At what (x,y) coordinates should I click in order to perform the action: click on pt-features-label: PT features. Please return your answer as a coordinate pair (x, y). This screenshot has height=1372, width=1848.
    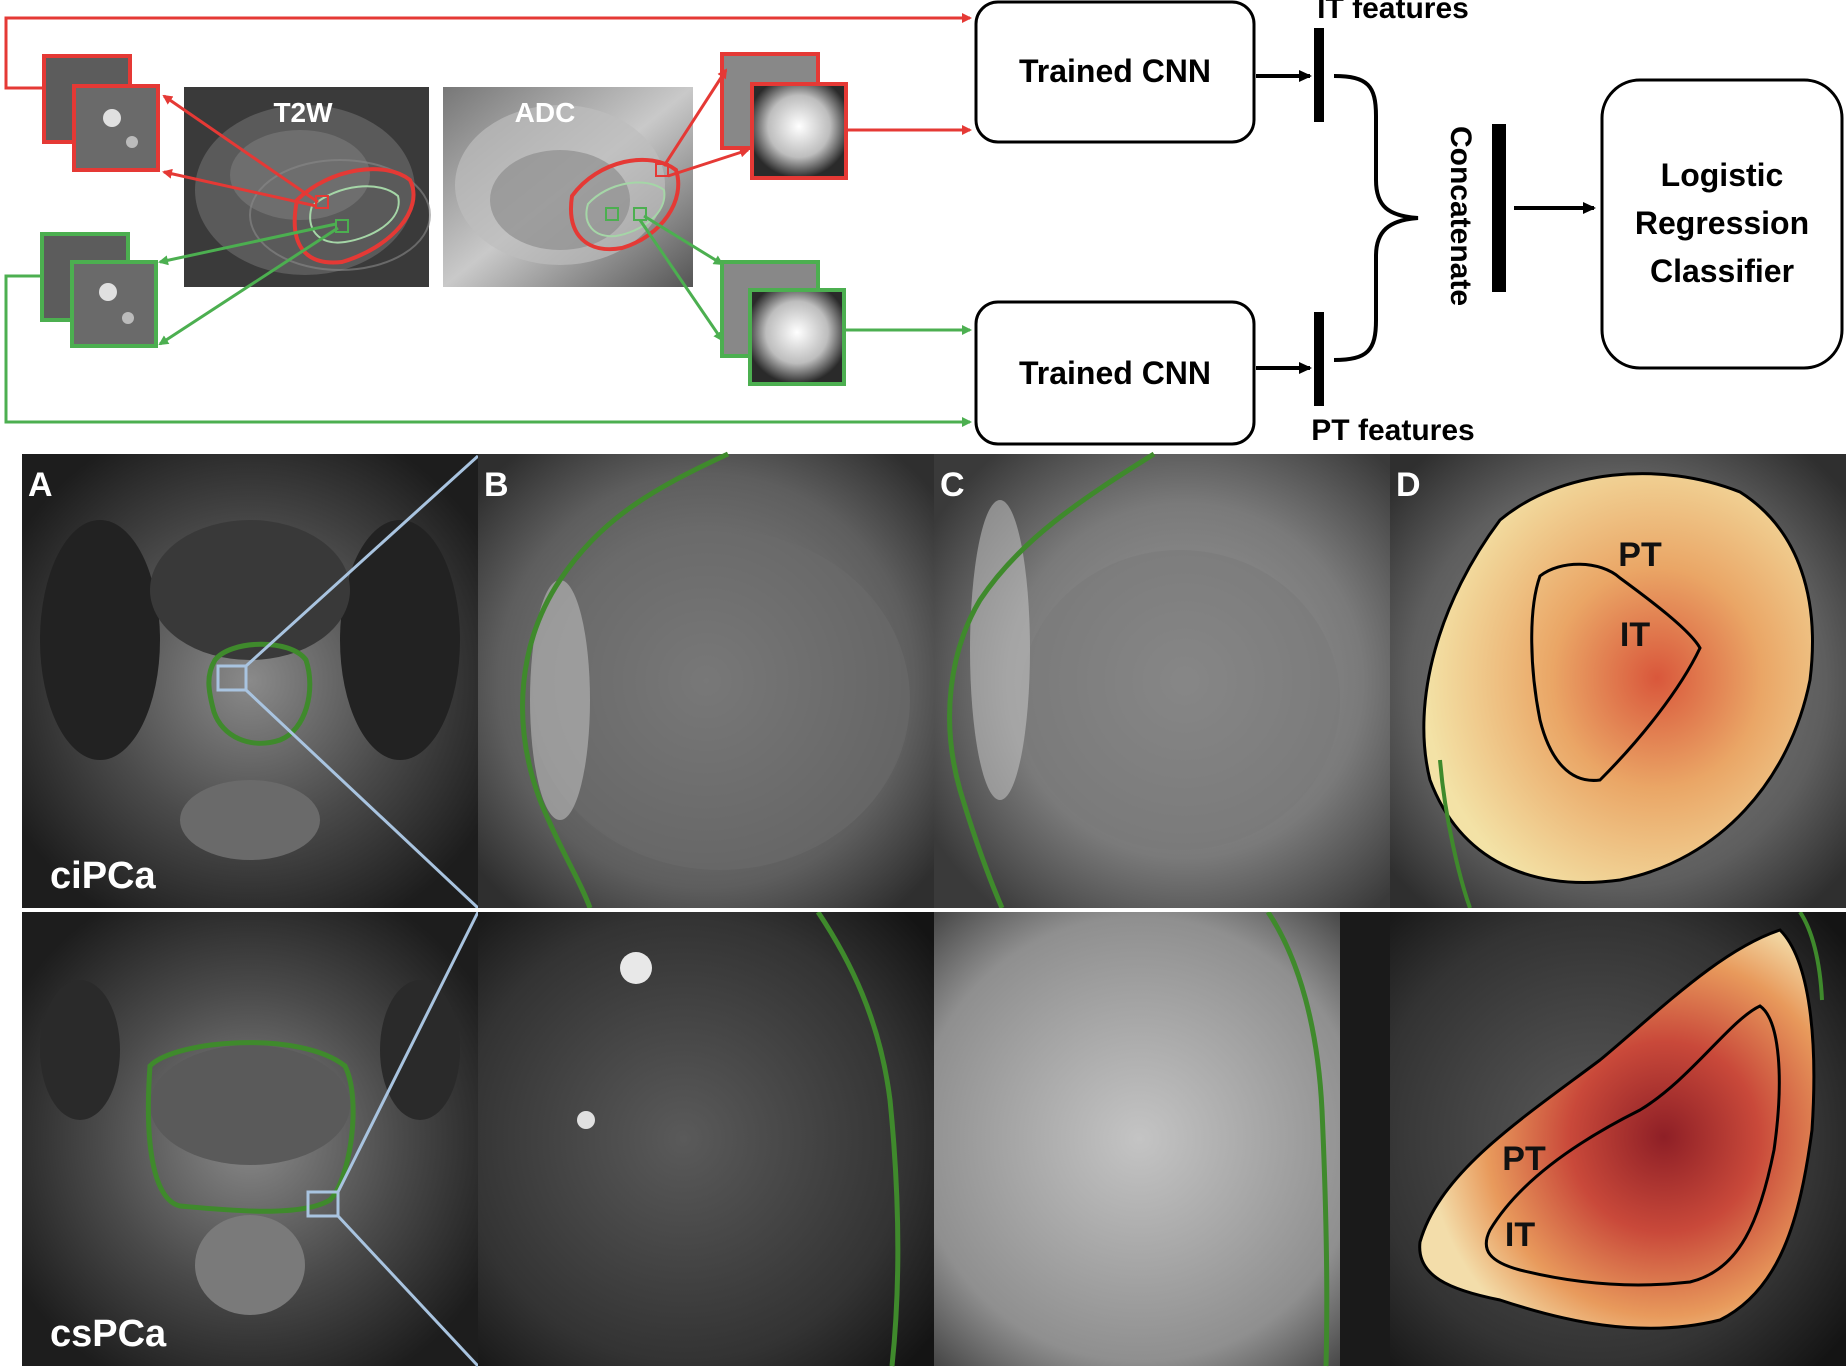
    Looking at the image, I should click on (1392, 430).